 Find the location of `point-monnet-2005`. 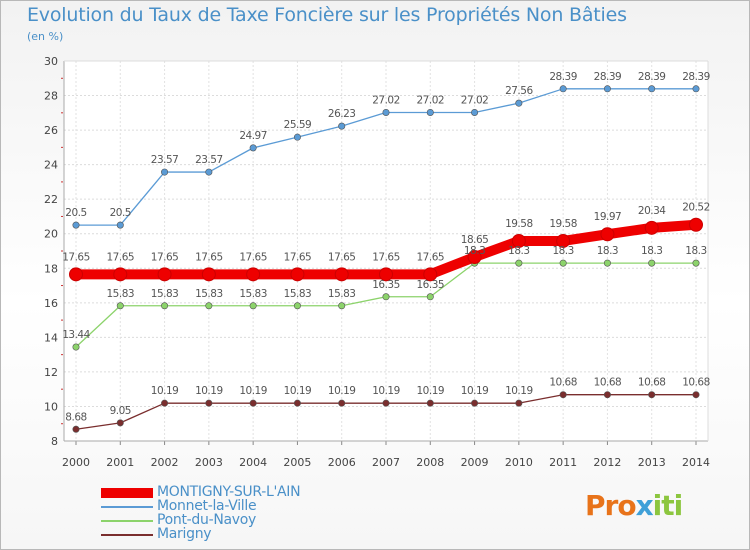

point-monnet-2005 is located at coordinates (297, 137).